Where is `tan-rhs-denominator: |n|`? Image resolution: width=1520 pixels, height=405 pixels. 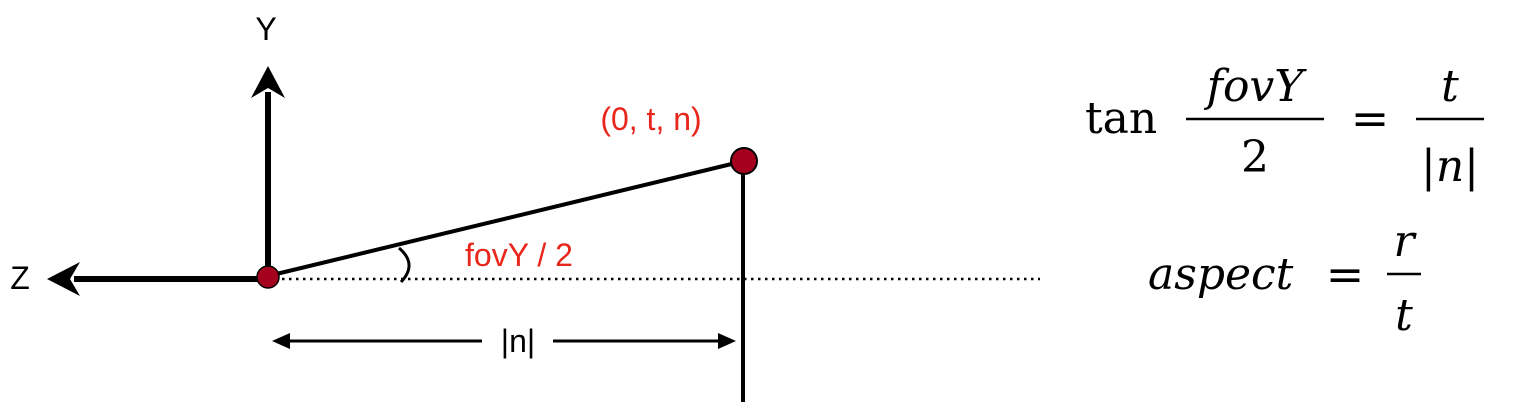 tan-rhs-denominator: |n| is located at coordinates (1450, 166).